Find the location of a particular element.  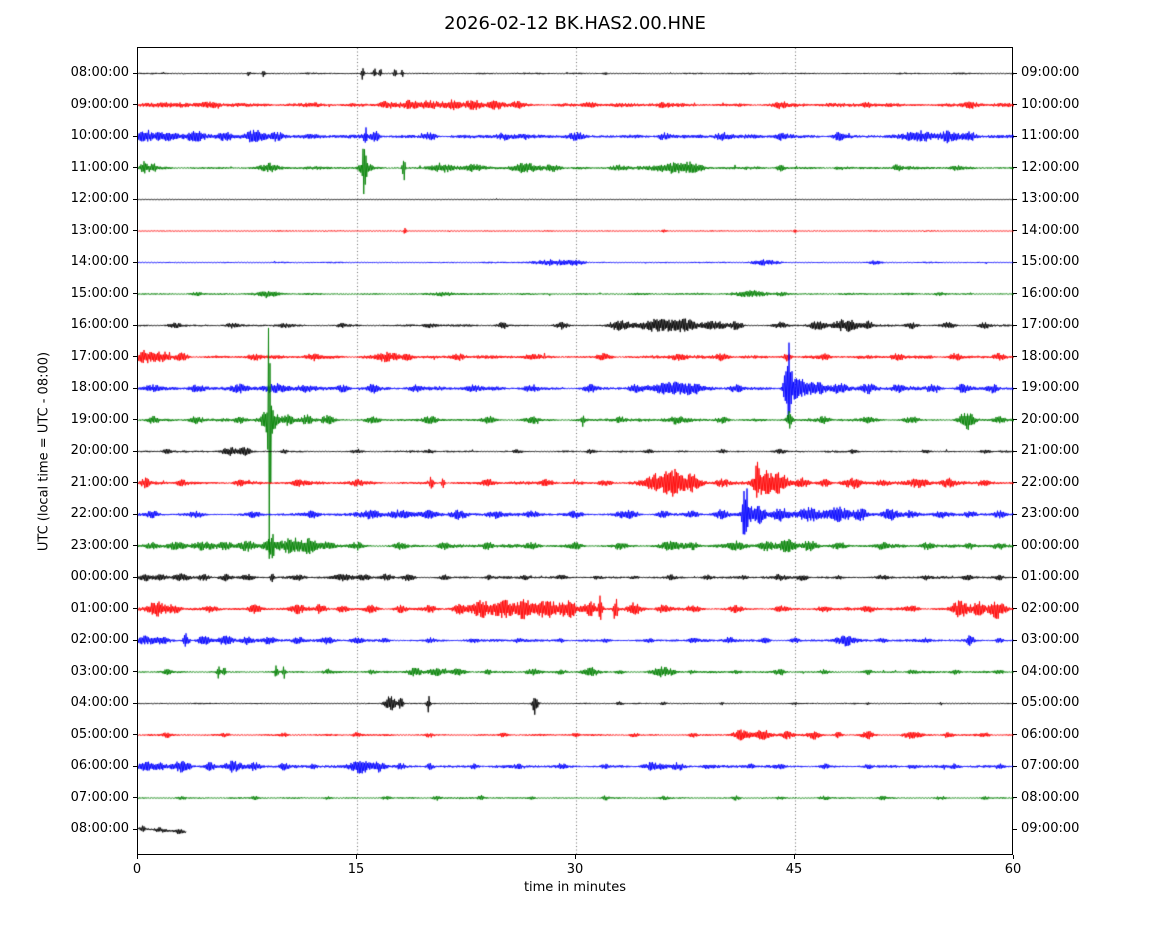

y-tick-label-utc: 04:00:00 is located at coordinates (99, 702).